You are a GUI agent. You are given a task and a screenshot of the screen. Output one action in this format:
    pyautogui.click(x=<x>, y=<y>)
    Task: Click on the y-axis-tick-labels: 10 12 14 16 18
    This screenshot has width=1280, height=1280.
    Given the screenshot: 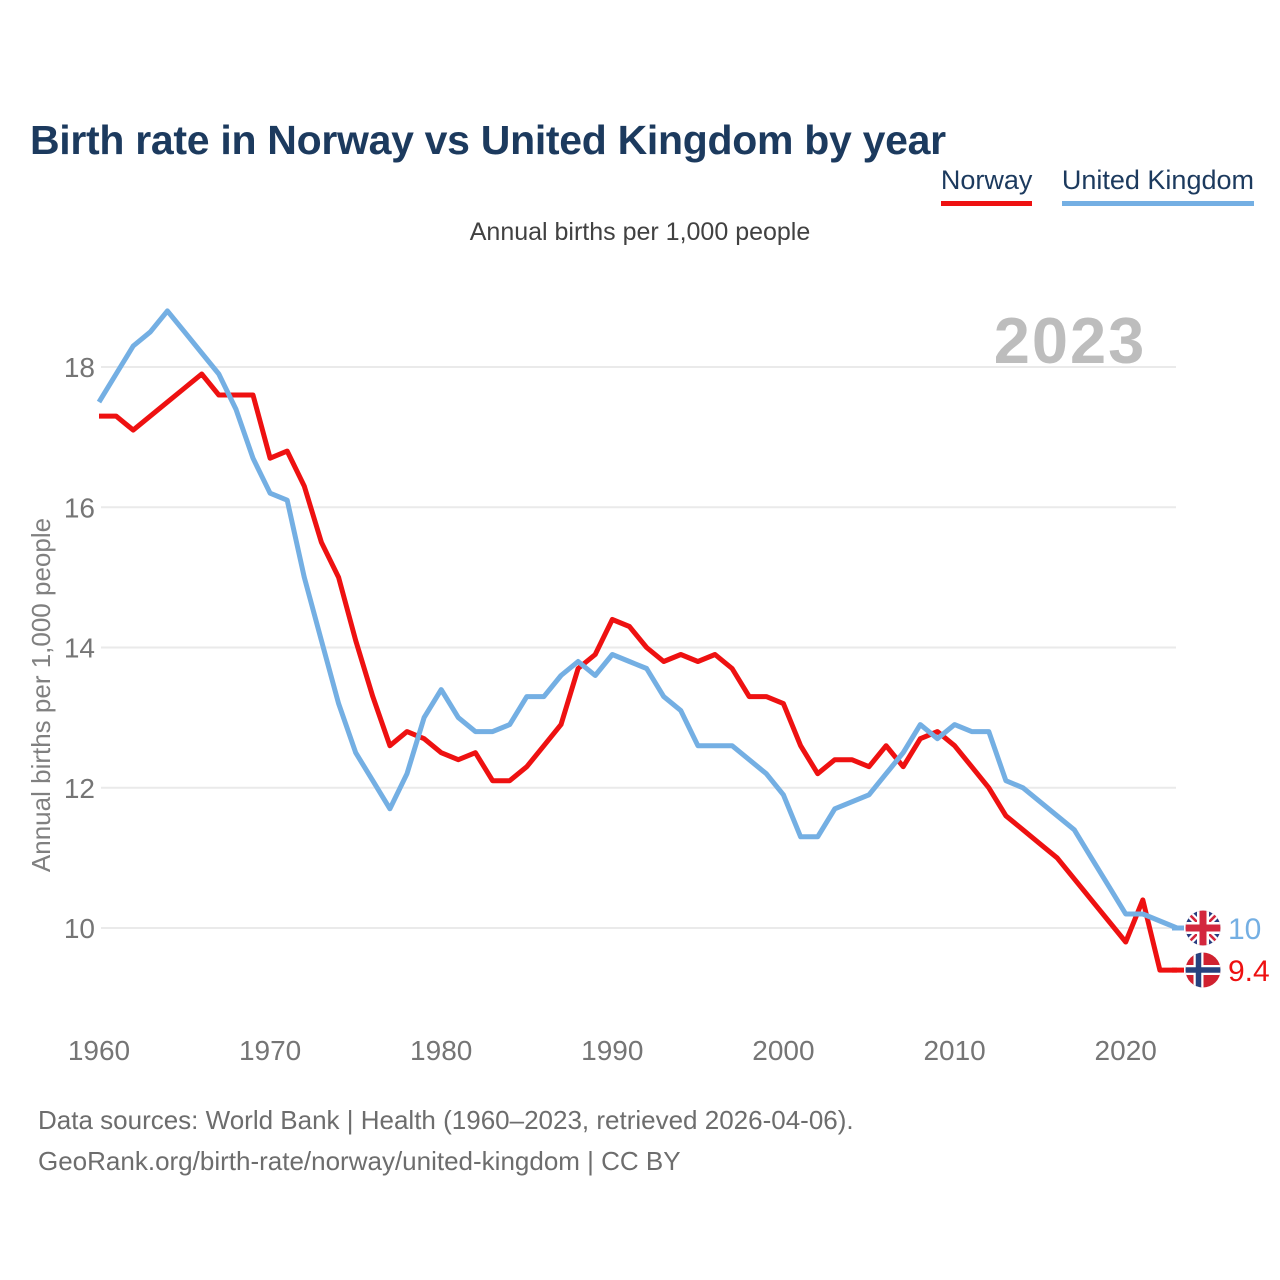 What is the action you would take?
    pyautogui.click(x=79, y=648)
    